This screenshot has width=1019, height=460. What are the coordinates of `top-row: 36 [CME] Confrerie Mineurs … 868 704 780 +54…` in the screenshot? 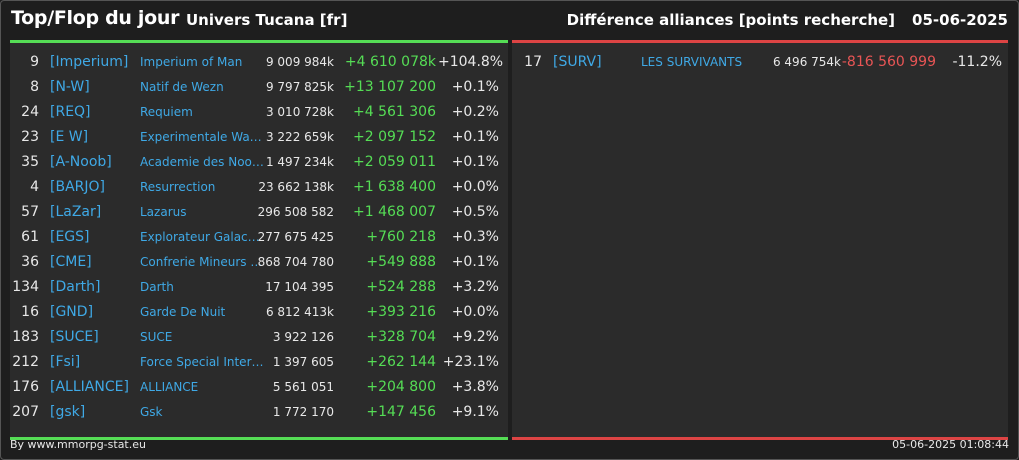 It's located at (259, 262).